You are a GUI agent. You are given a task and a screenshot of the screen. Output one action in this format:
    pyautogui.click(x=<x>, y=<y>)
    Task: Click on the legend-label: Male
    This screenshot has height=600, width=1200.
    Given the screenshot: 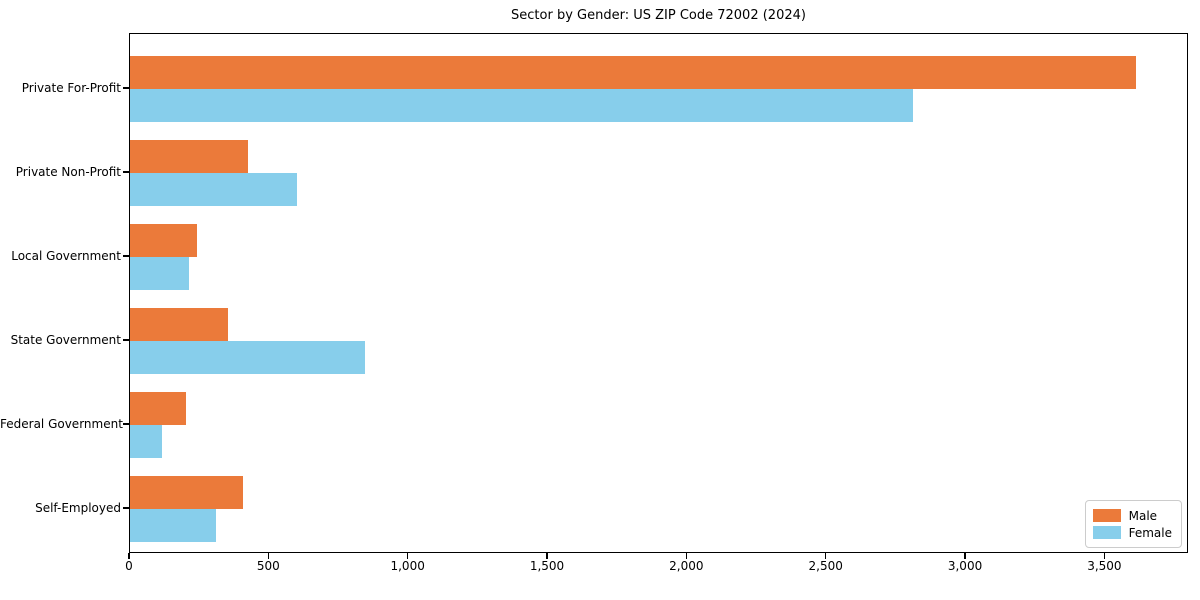 What is the action you would take?
    pyautogui.click(x=1143, y=515)
    